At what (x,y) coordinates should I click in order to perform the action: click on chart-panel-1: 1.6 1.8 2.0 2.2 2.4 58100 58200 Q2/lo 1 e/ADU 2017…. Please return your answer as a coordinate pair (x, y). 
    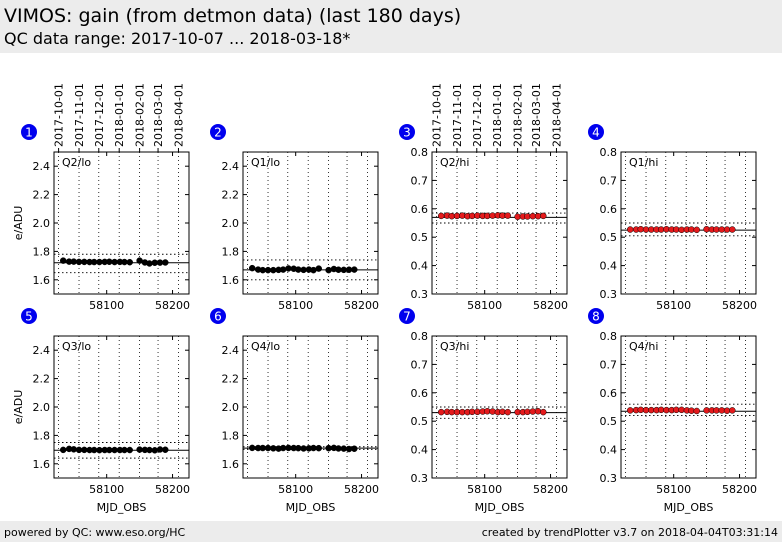
    Looking at the image, I should click on (101, 197).